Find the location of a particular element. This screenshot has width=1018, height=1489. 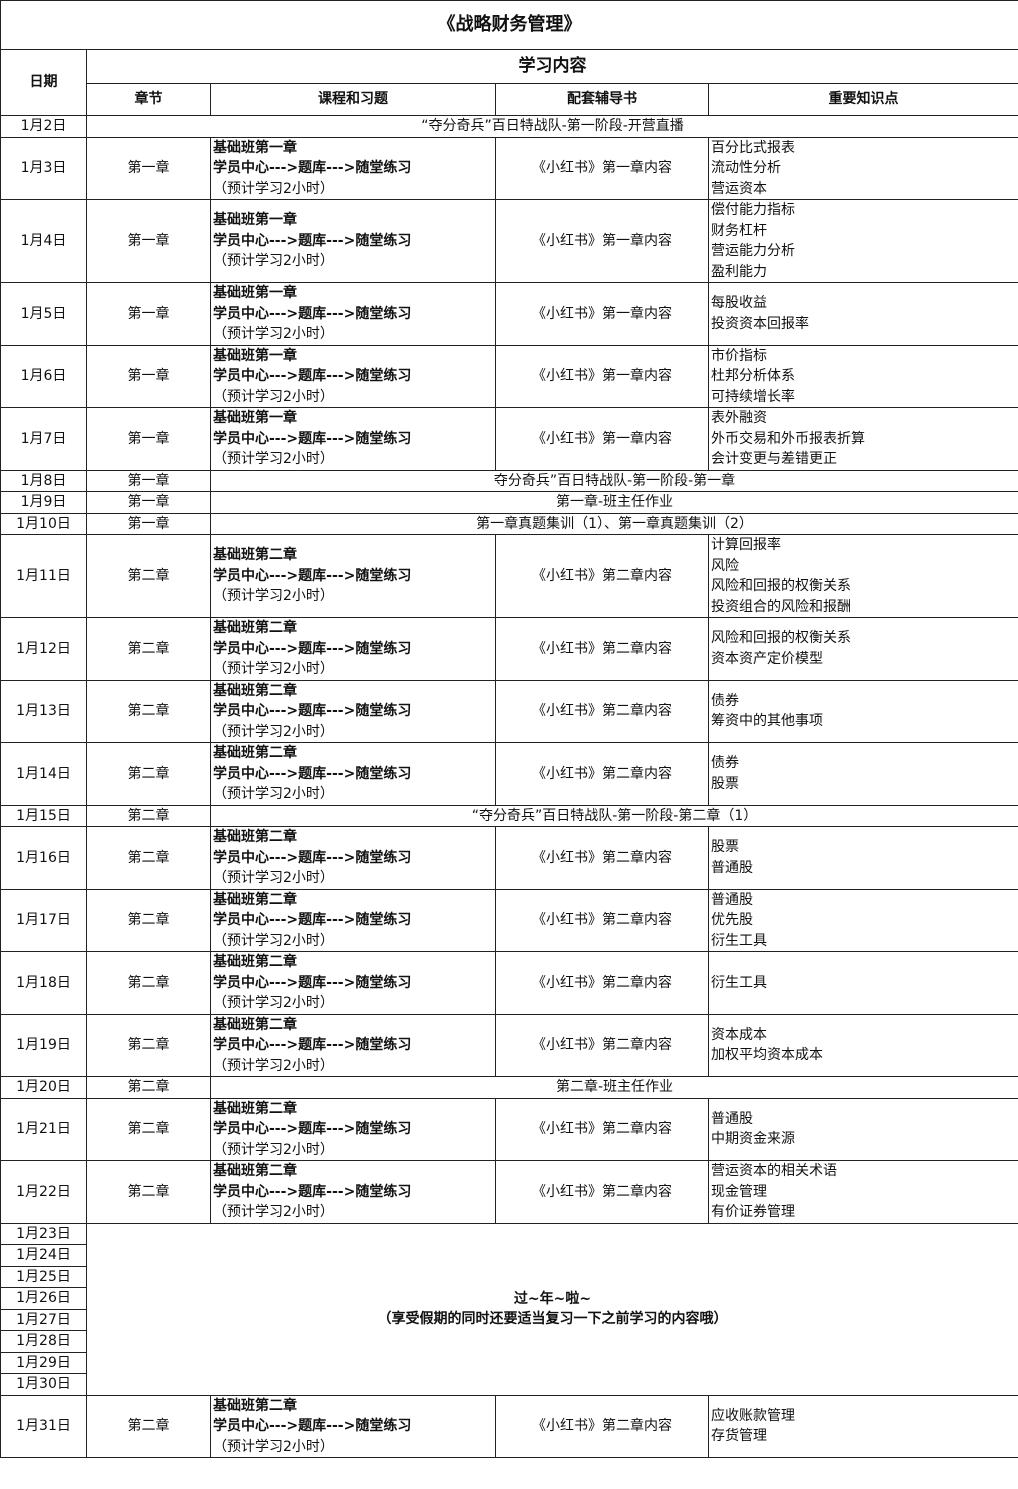

date-cell: 1月27日 is located at coordinates (43, 1319).